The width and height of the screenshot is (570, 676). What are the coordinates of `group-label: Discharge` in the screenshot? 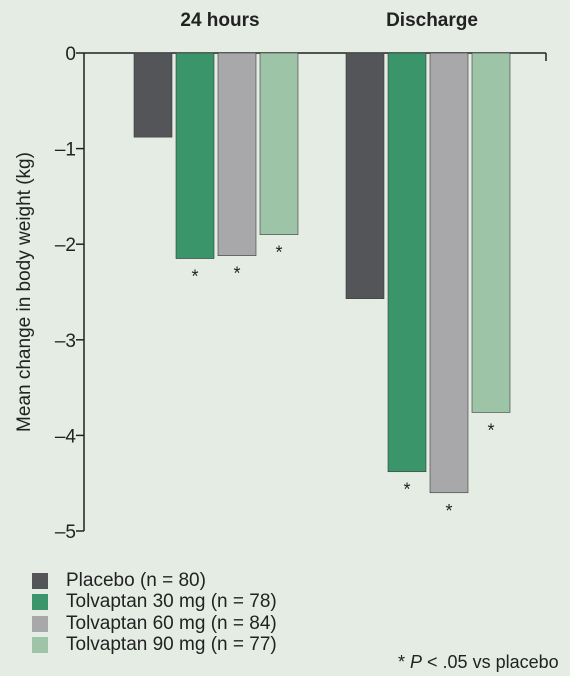 It's located at (432, 20).